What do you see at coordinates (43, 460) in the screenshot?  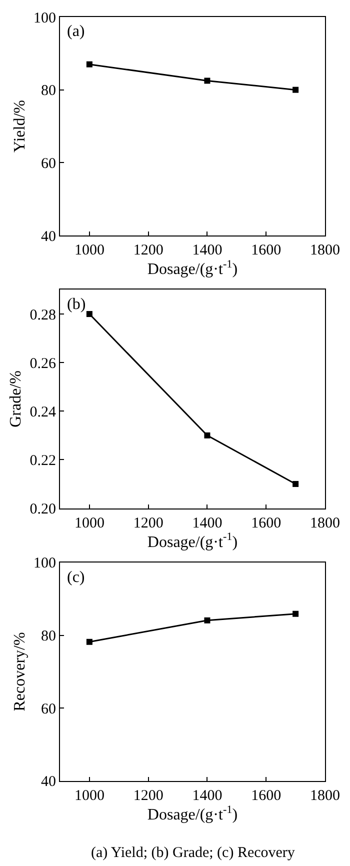 I see `y-tick-label: 0.22` at bounding box center [43, 460].